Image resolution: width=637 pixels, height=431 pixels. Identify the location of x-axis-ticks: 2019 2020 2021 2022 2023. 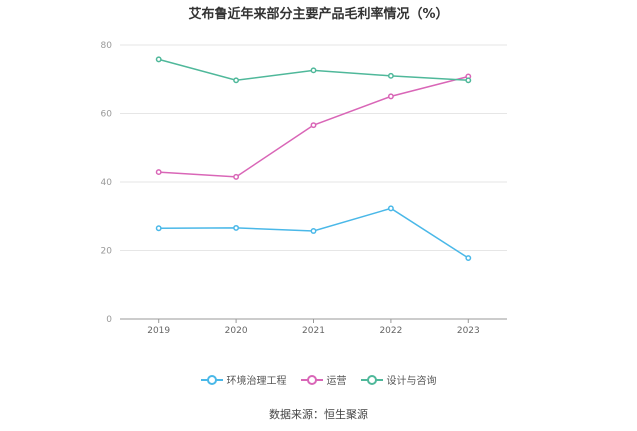
(313, 327).